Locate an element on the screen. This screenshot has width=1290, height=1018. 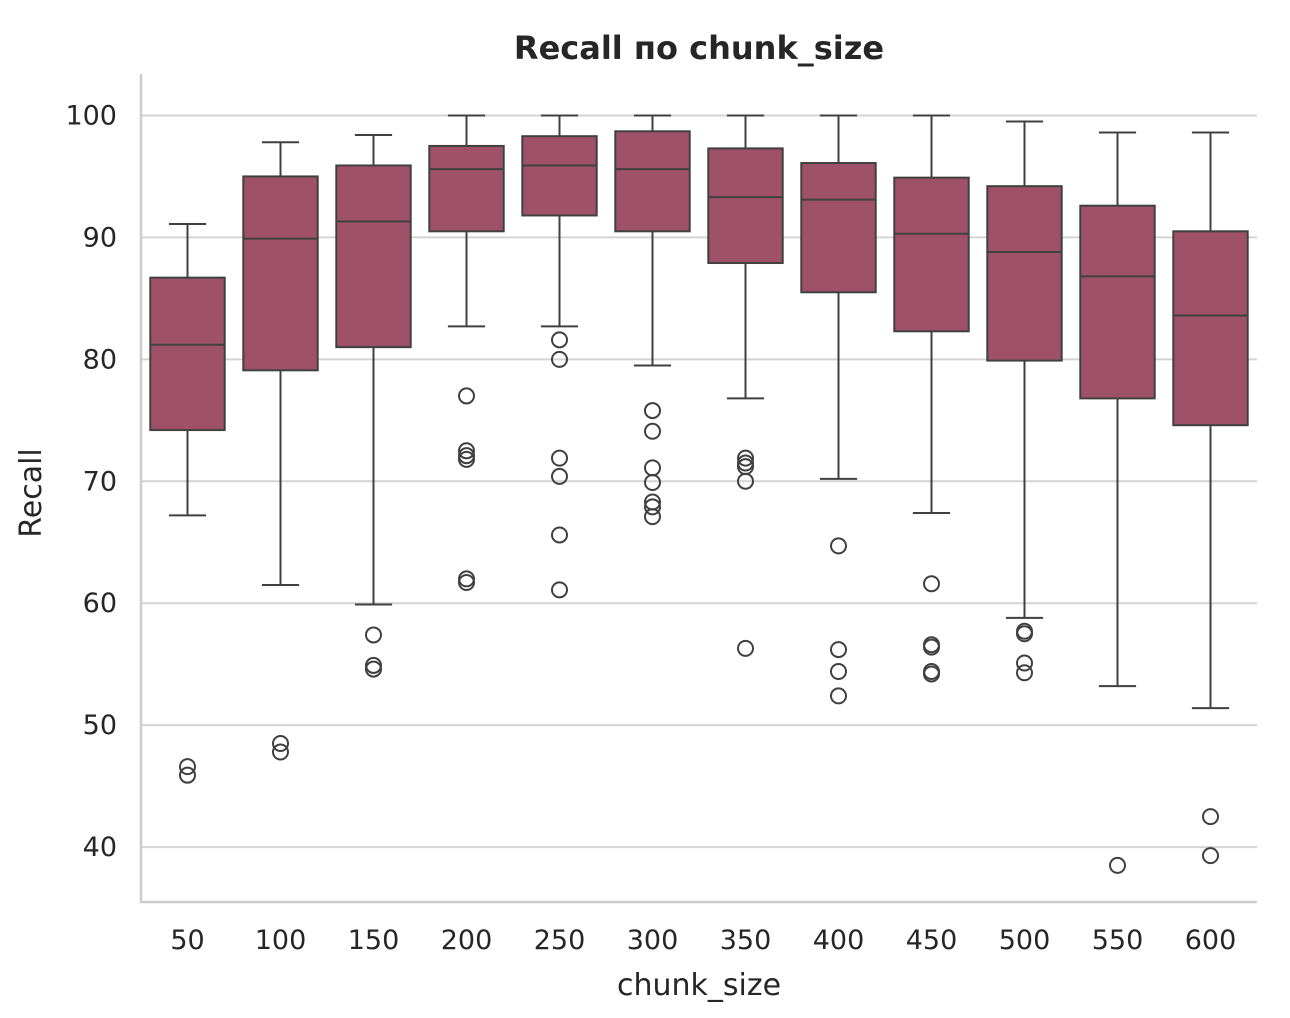
x-tick-label: 400 is located at coordinates (839, 940).